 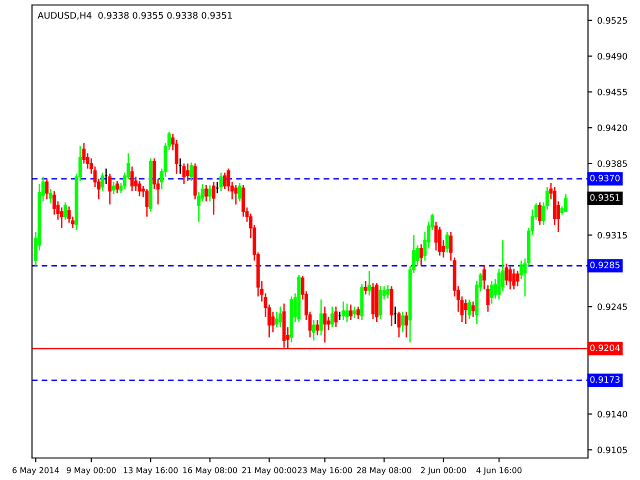 I want to click on y-tick-label: 0.9525, so click(x=612, y=20).